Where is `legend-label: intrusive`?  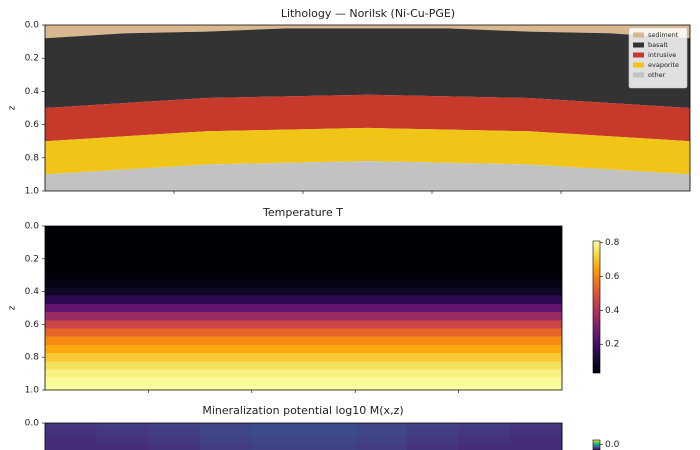
legend-label: intrusive is located at coordinates (662, 55).